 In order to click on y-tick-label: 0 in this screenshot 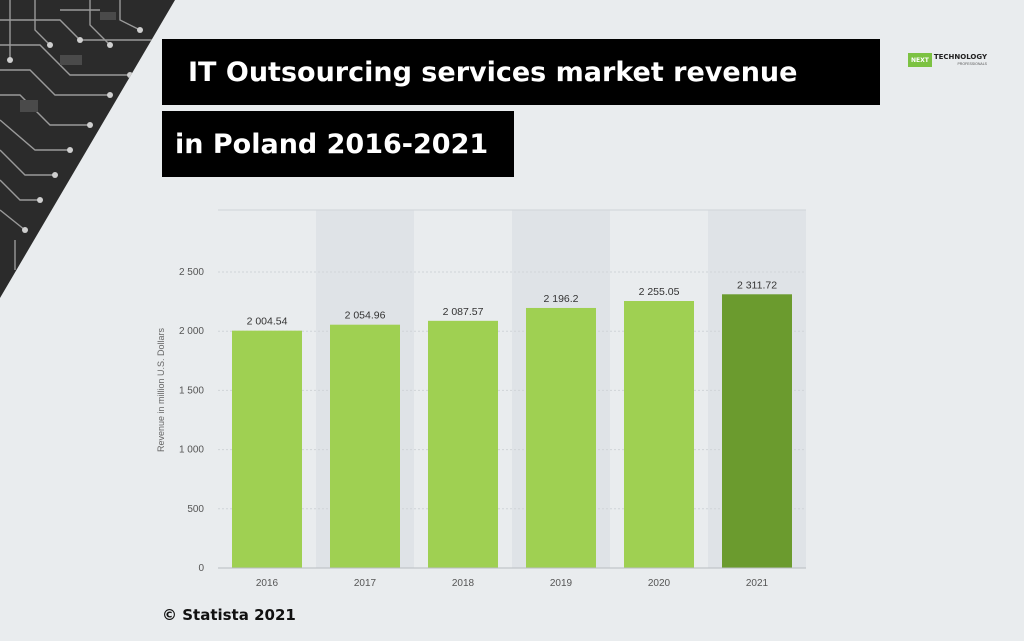, I will do `click(201, 568)`.